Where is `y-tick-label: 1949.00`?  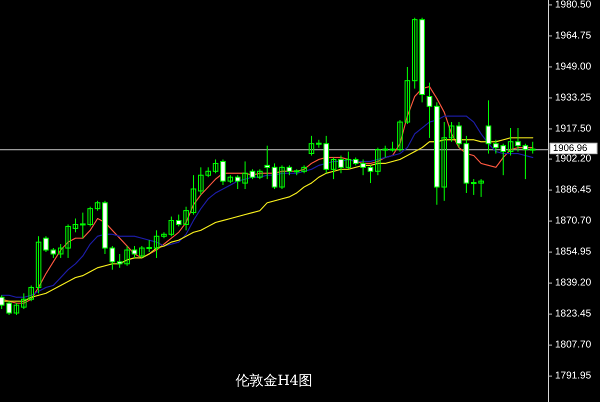 y-tick-label: 1949.00 is located at coordinates (573, 66).